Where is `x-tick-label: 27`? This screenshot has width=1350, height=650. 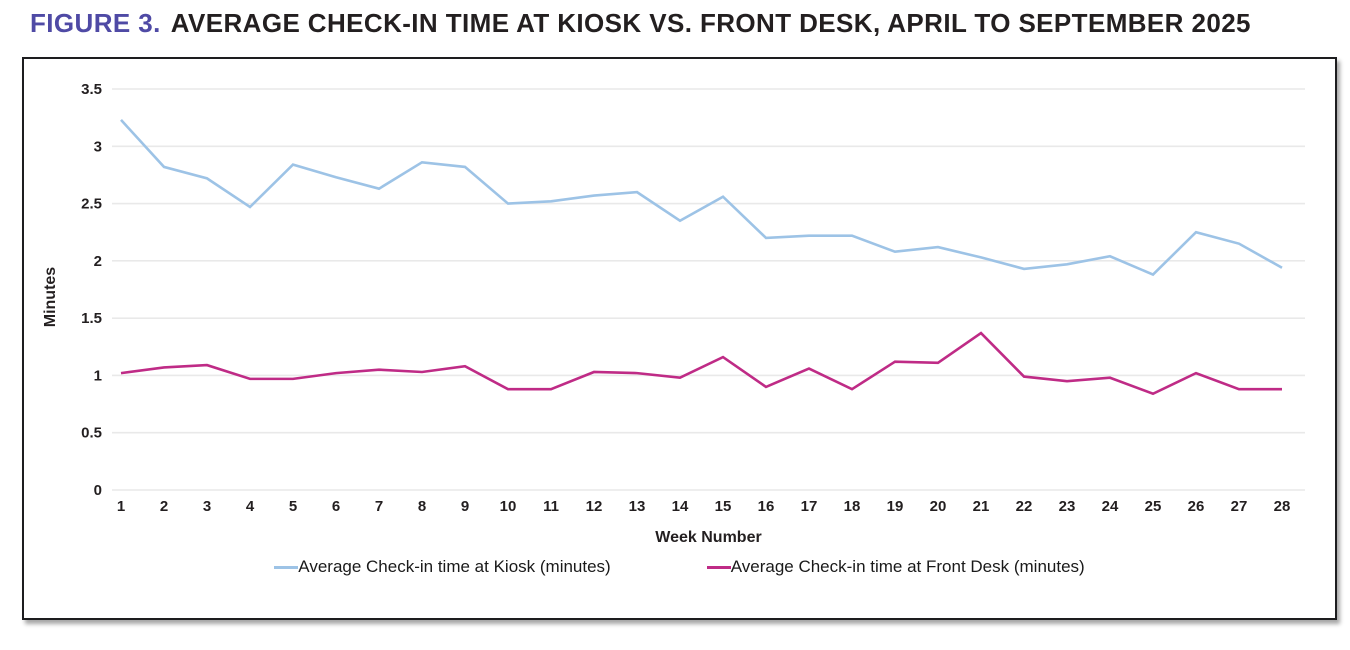
x-tick-label: 27 is located at coordinates (1239, 506).